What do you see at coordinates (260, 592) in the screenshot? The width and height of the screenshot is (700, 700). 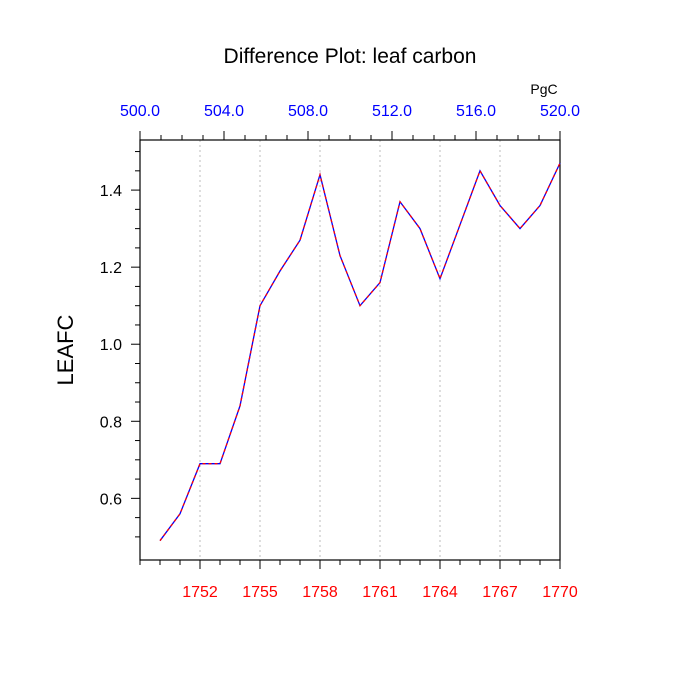 I see `x-tick-label: 1755` at bounding box center [260, 592].